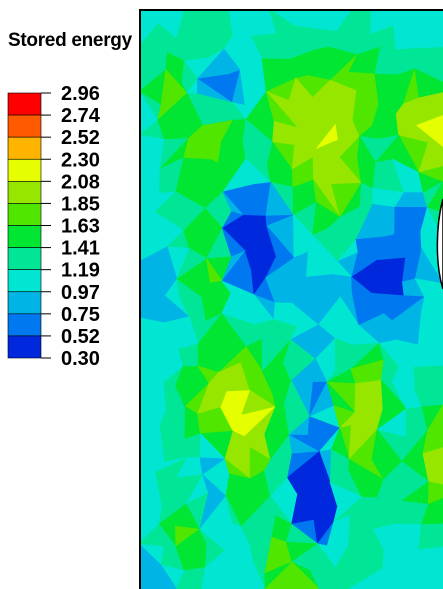  What do you see at coordinates (80, 271) in the screenshot?
I see `colorbar-tick-label: 1.19` at bounding box center [80, 271].